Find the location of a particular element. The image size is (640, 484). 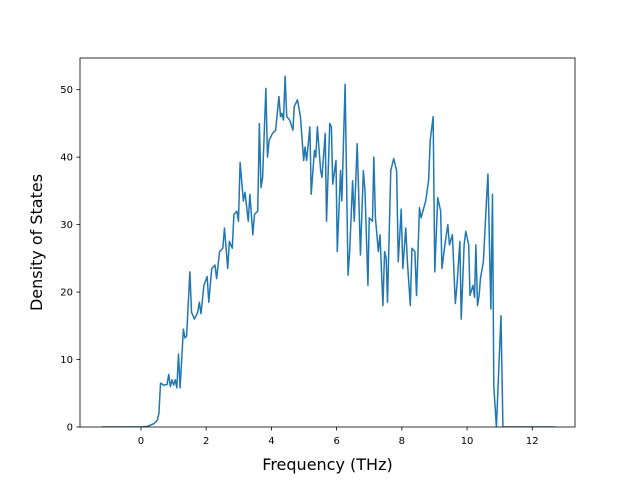

y-axis-label: Density of States is located at coordinates (36, 242).